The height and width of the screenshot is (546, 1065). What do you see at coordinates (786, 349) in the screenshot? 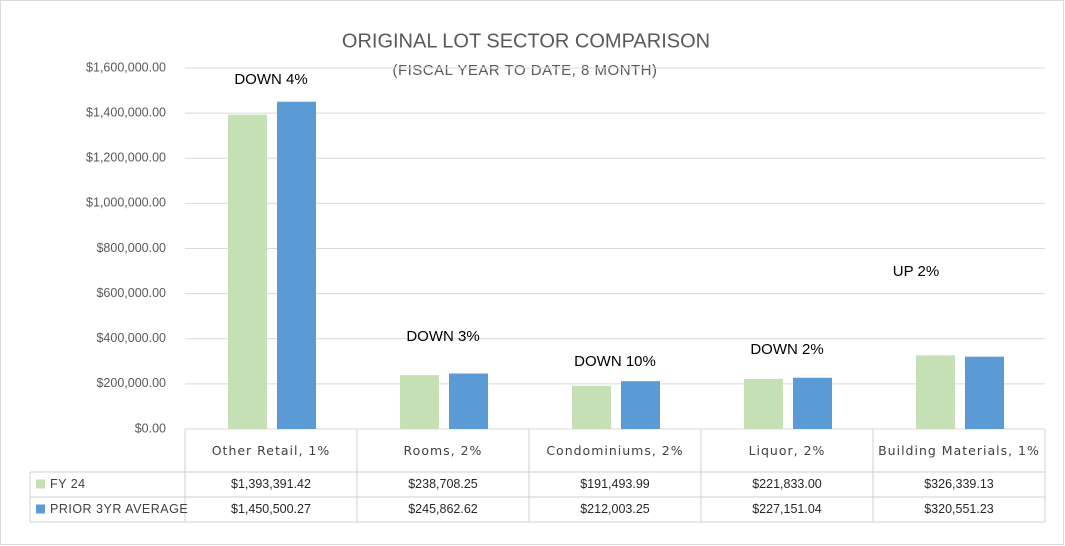
I see `annotation: DOWN 2%` at bounding box center [786, 349].